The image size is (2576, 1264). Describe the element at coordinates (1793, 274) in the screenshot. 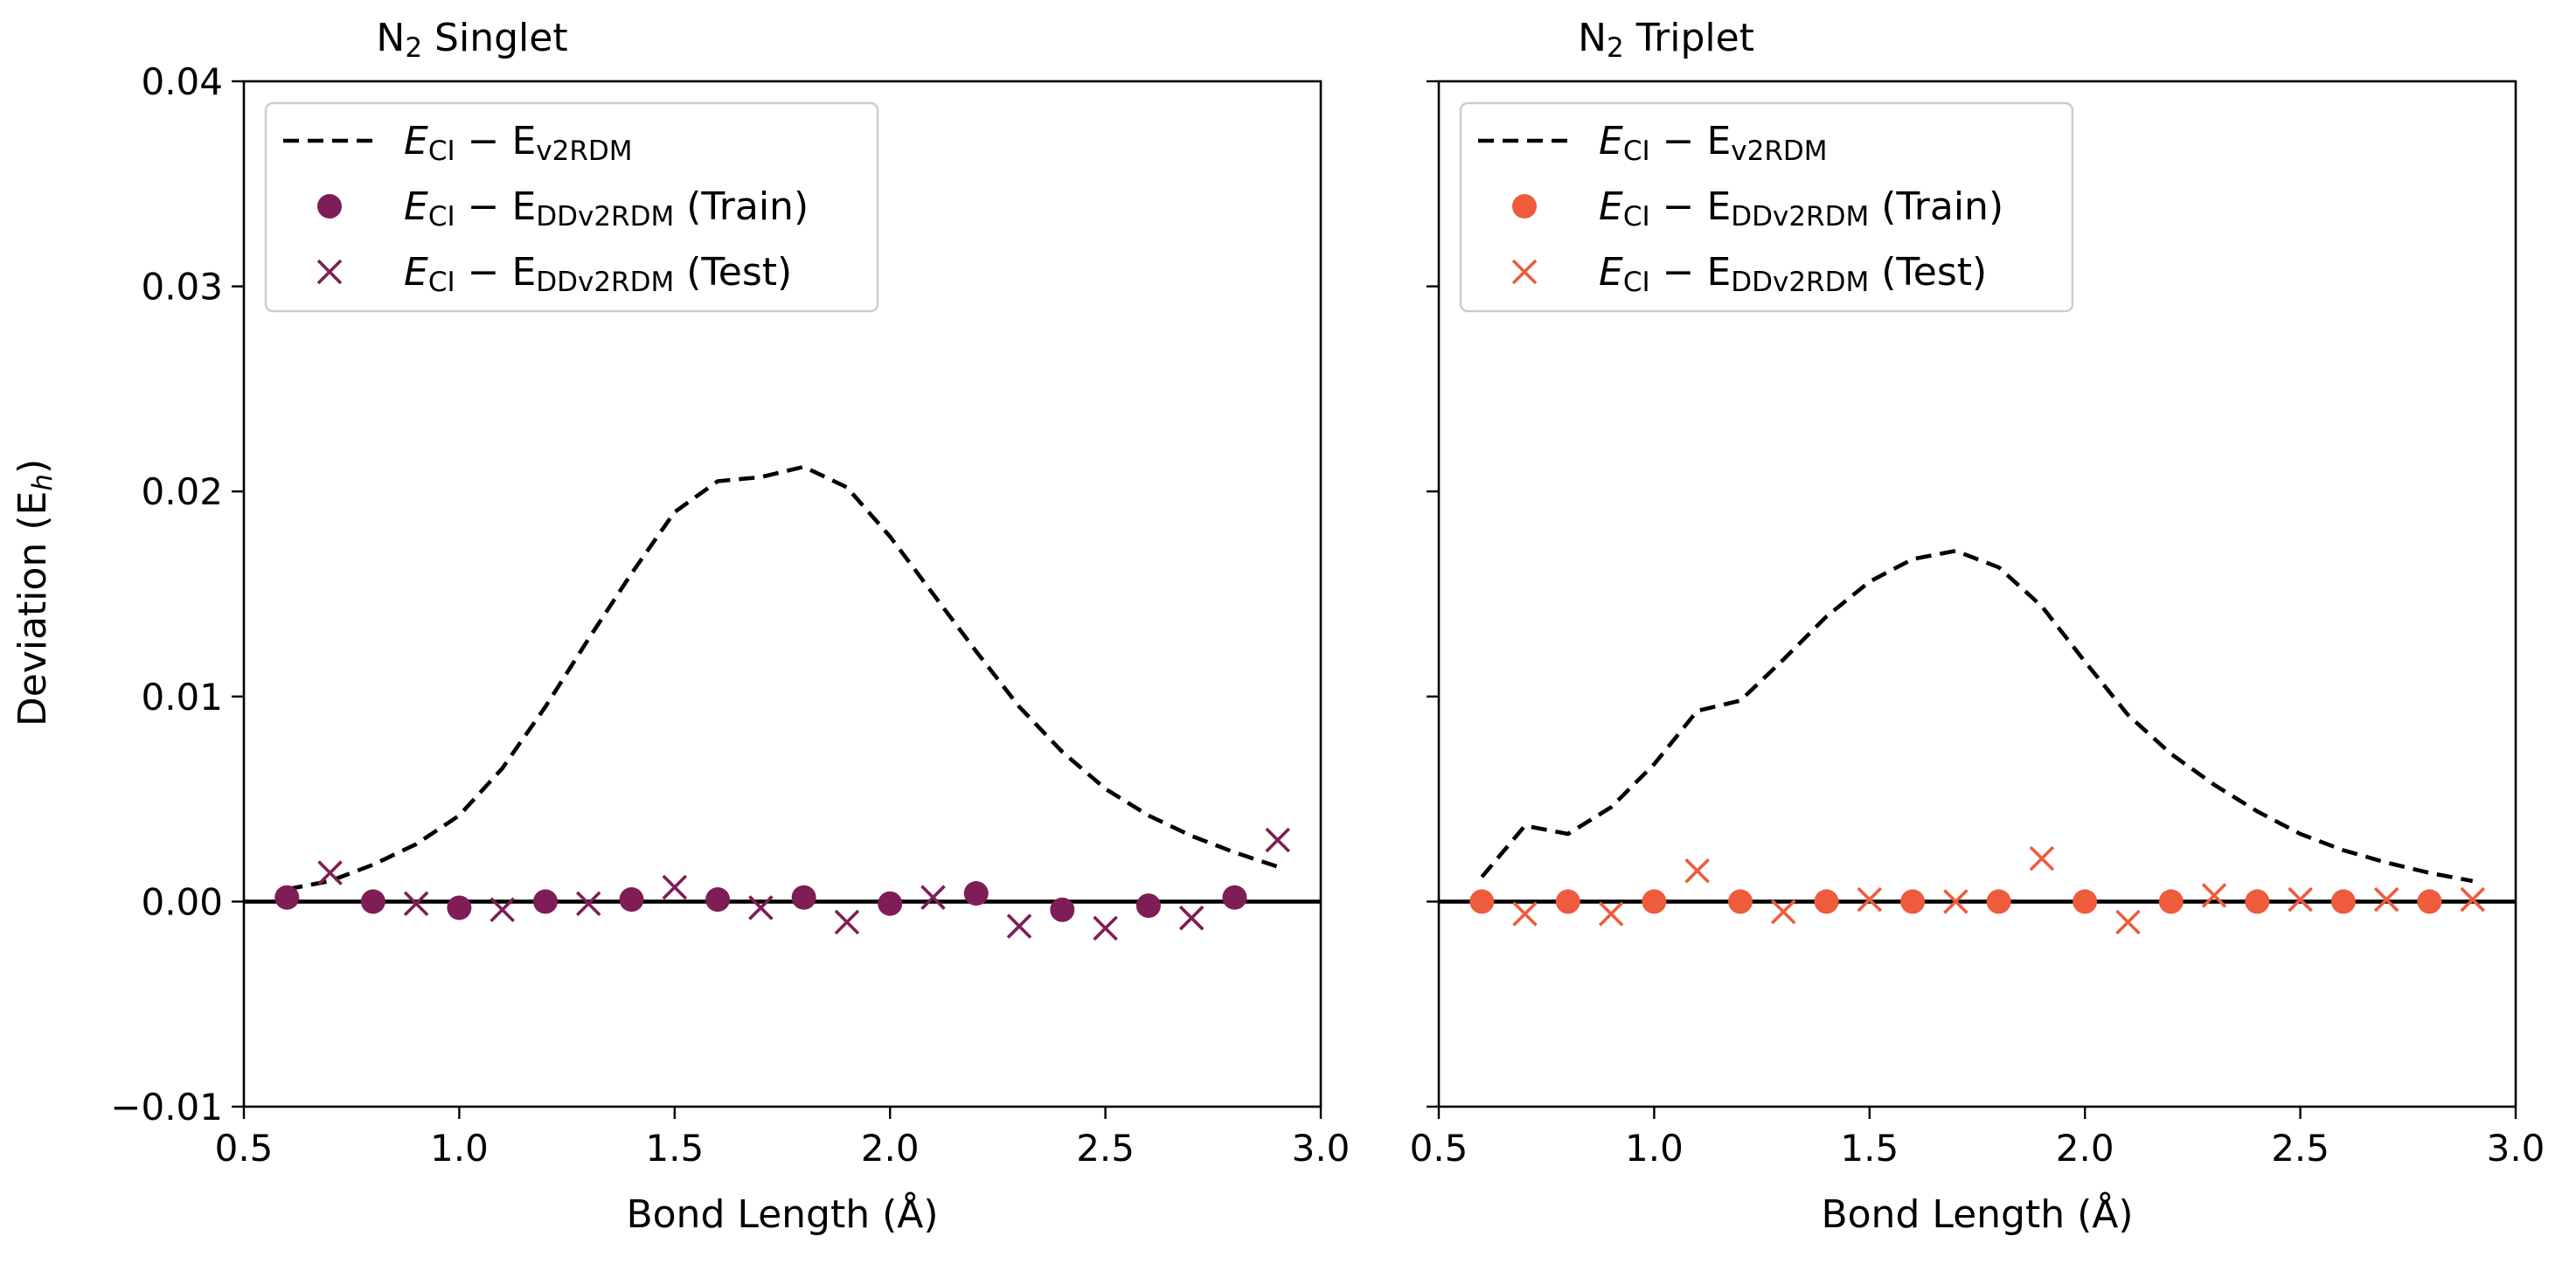

I see `triplet-legend-label-2: ECI − EDDv2RDM (Test)` at that location.